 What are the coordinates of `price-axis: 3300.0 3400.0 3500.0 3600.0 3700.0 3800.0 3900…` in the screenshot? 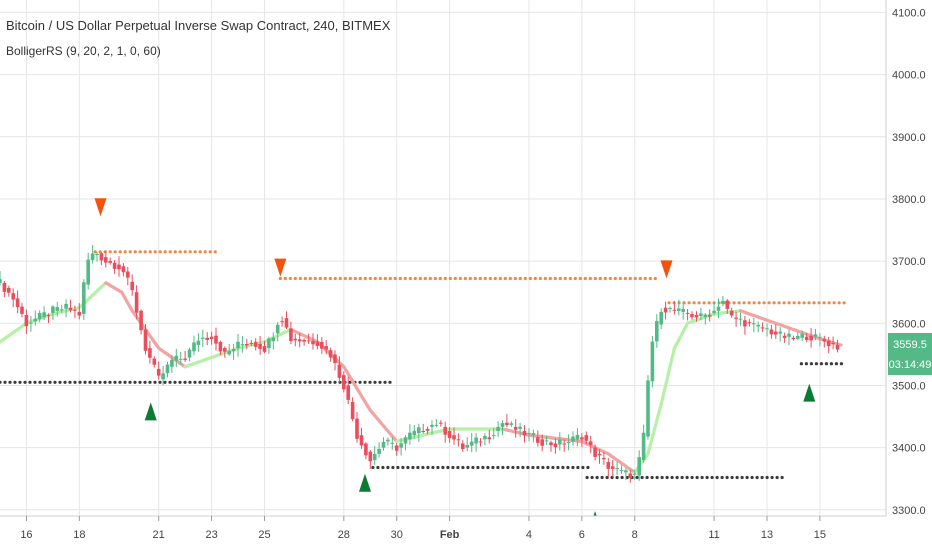 It's located at (909, 261).